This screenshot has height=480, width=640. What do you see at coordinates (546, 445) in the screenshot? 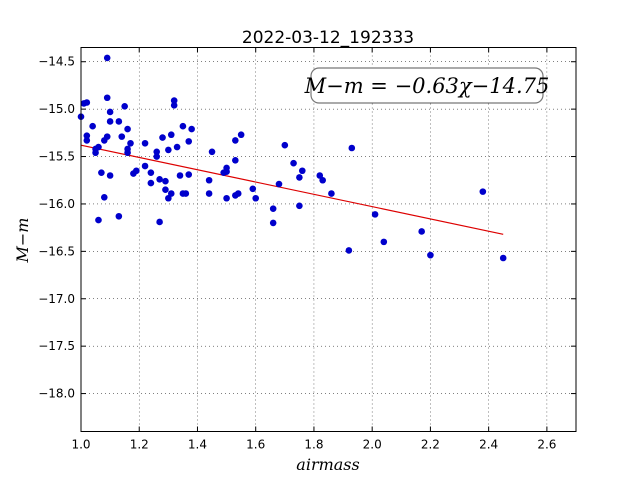
I see `x-tick-label: 2.6` at bounding box center [546, 445].